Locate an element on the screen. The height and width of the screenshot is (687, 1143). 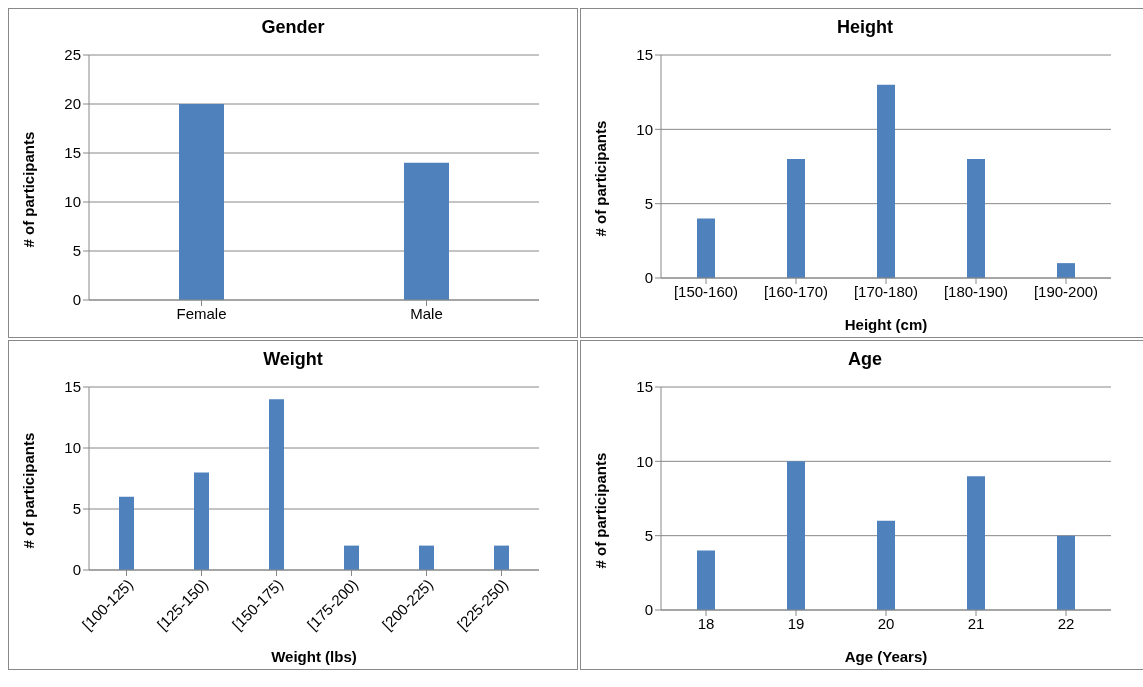
x-tick-label: [150-160) is located at coordinates (706, 291).